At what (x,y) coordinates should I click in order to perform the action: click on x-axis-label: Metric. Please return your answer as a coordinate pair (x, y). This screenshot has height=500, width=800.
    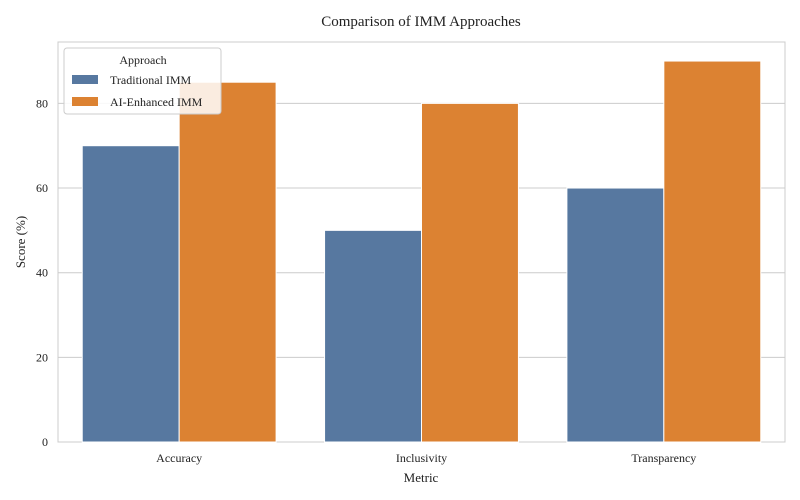
    Looking at the image, I should click on (421, 477).